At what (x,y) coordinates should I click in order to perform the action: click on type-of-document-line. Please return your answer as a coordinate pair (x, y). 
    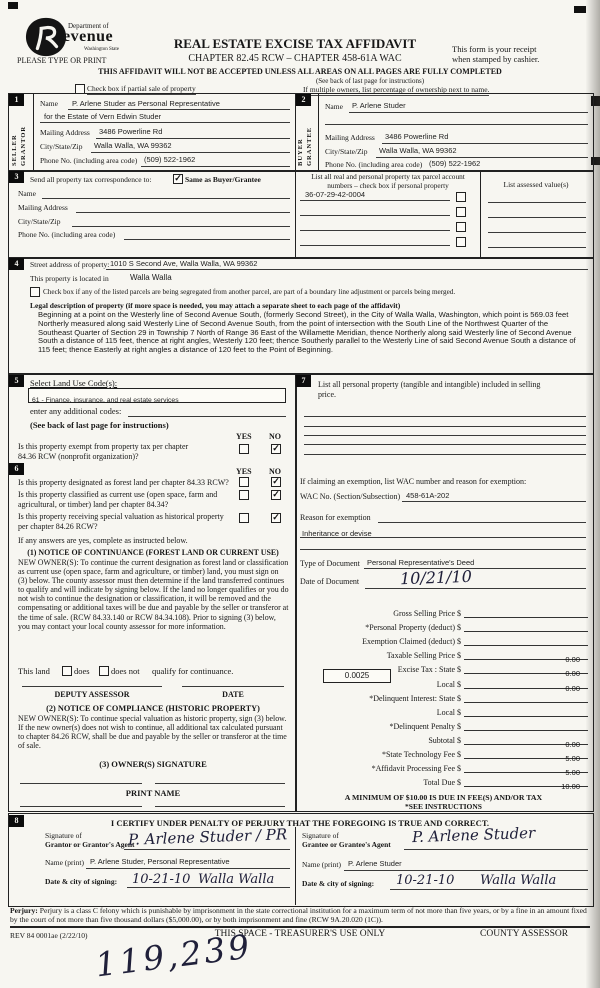
    Looking at the image, I should click on (475, 568).